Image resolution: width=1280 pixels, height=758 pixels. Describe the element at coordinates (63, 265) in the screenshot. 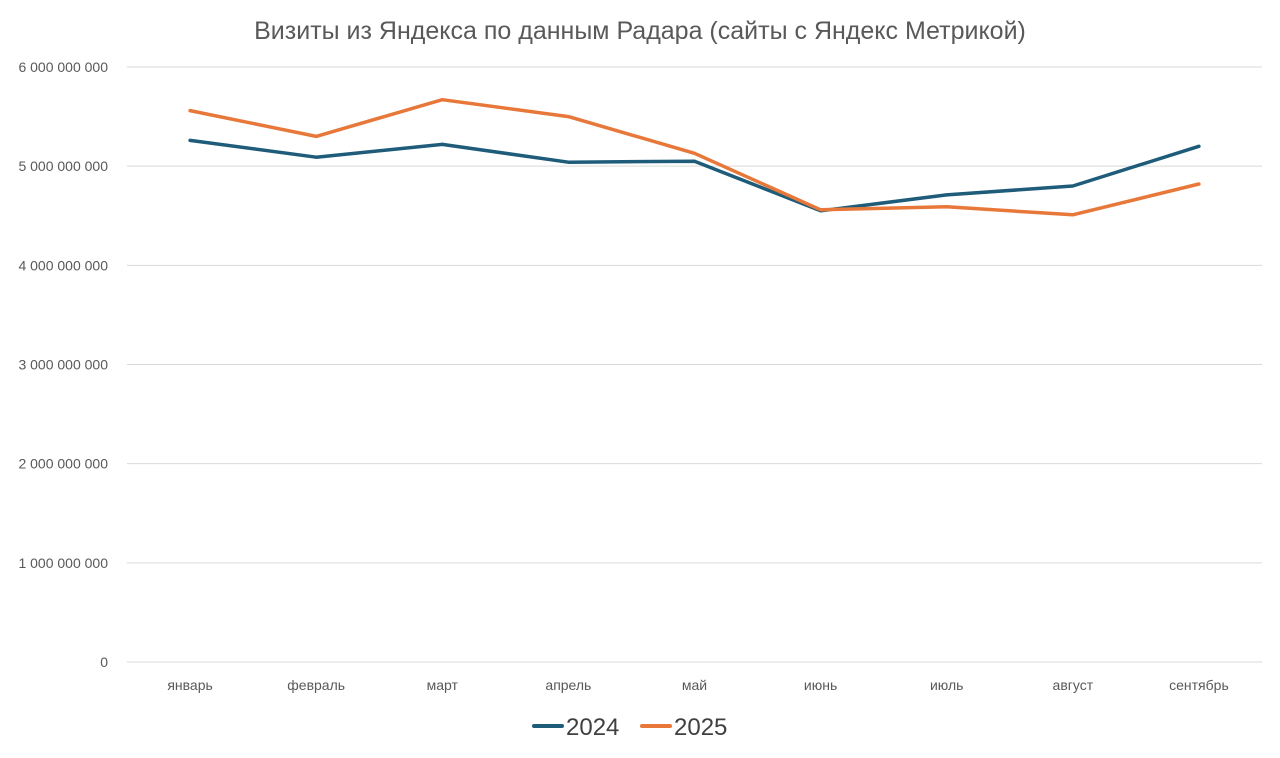

I see `y-tick-label: 4 000 000 000` at that location.